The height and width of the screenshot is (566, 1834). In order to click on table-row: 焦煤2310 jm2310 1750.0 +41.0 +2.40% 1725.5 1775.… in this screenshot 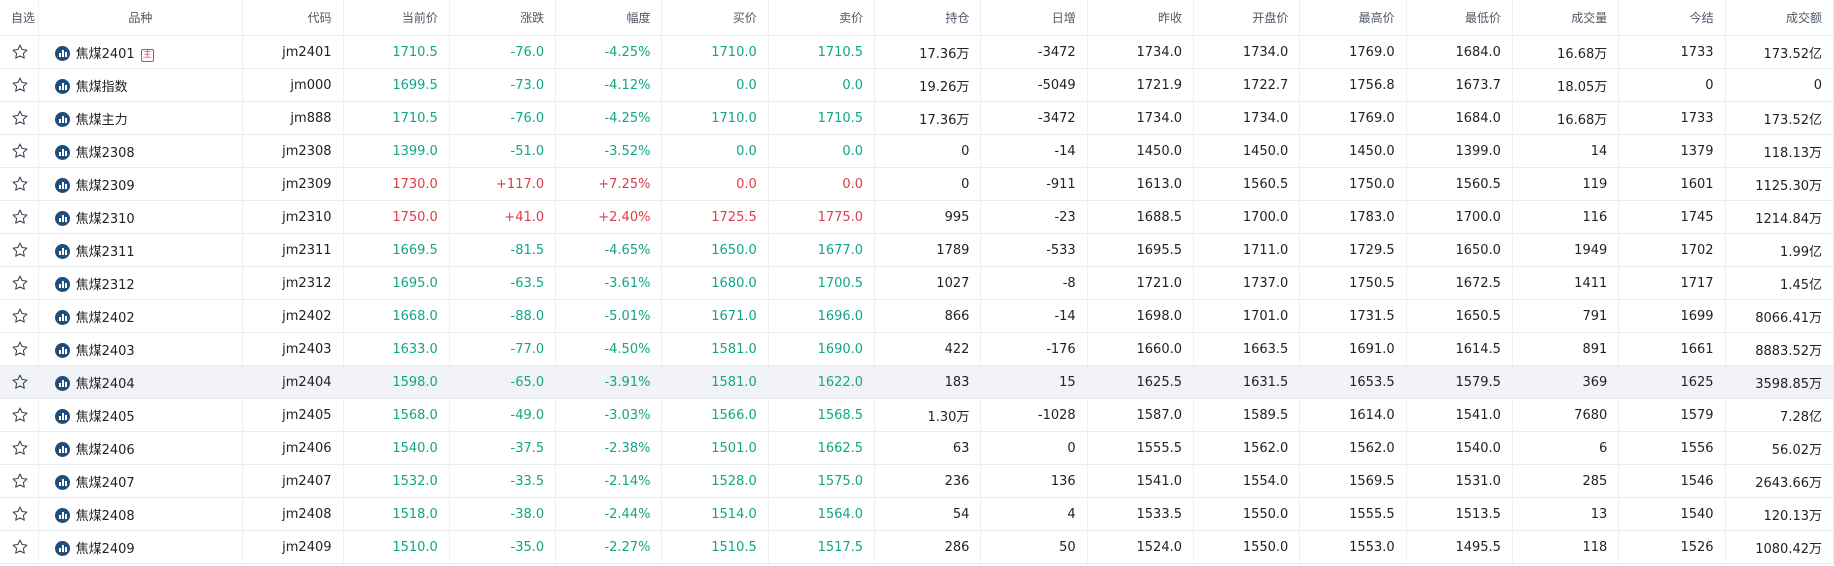, I will do `click(917, 217)`.